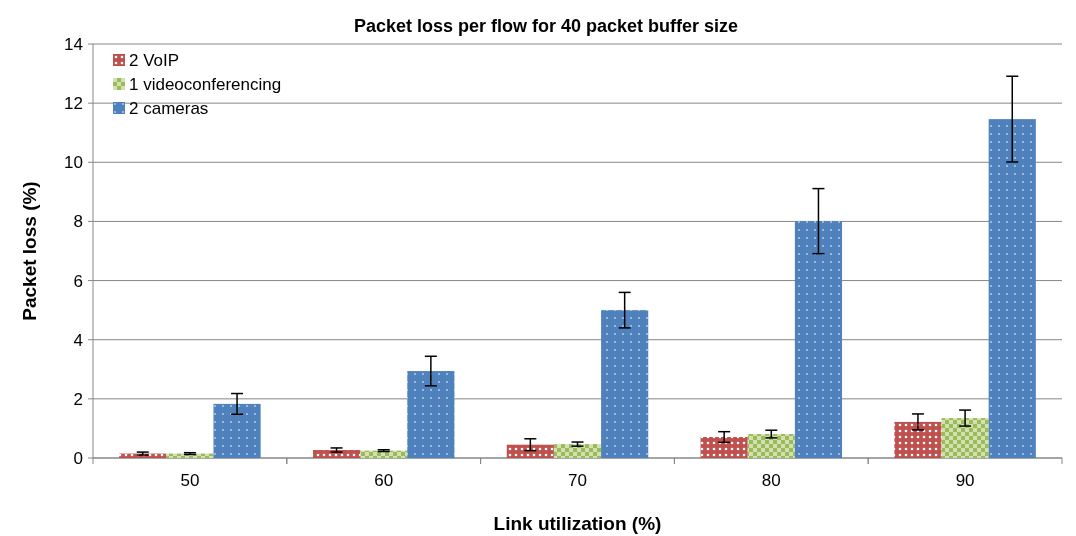 The height and width of the screenshot is (536, 1076). What do you see at coordinates (29, 251) in the screenshot?
I see `y-axis-title: Packet loss (%)` at bounding box center [29, 251].